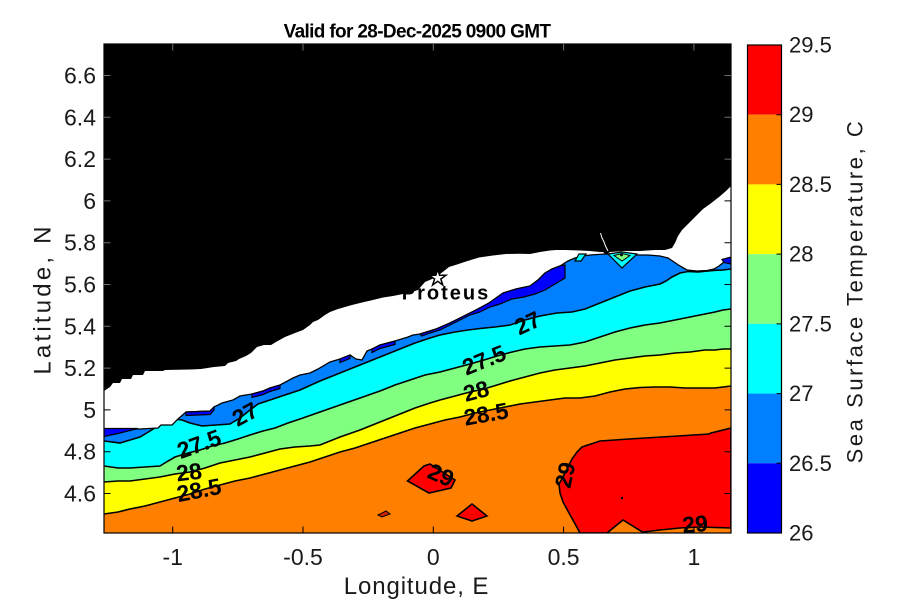 Image resolution: width=900 pixels, height=605 pixels. Describe the element at coordinates (694, 557) in the screenshot. I see `svg-text: 1` at that location.